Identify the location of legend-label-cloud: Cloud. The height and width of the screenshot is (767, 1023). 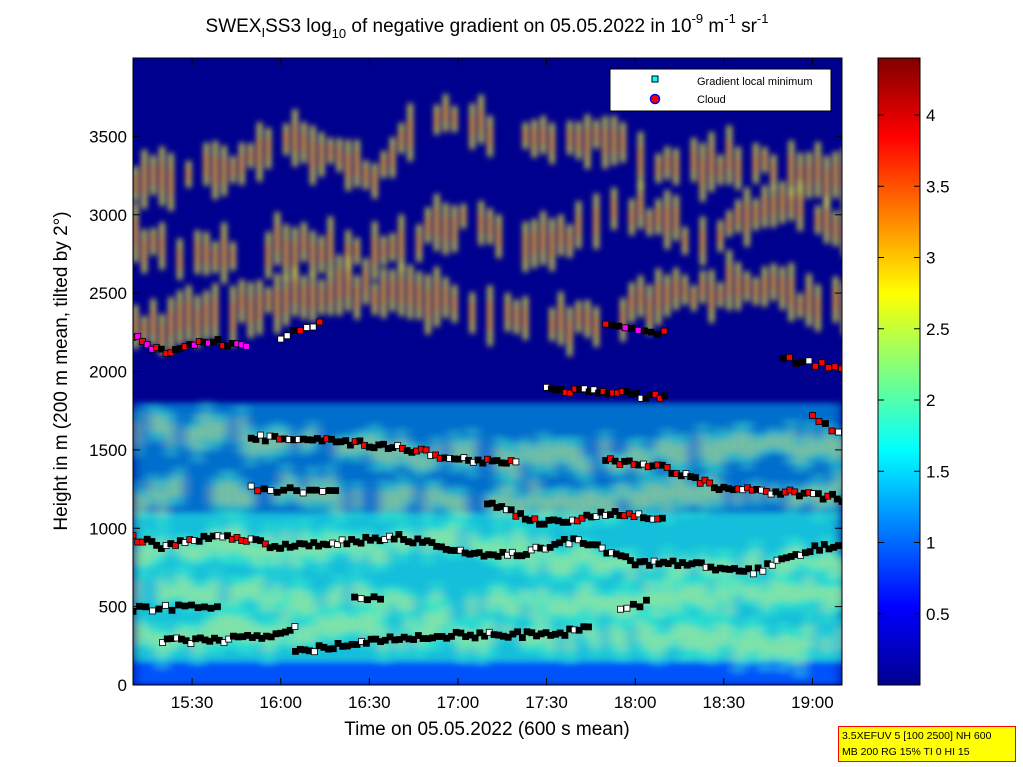
(711, 100).